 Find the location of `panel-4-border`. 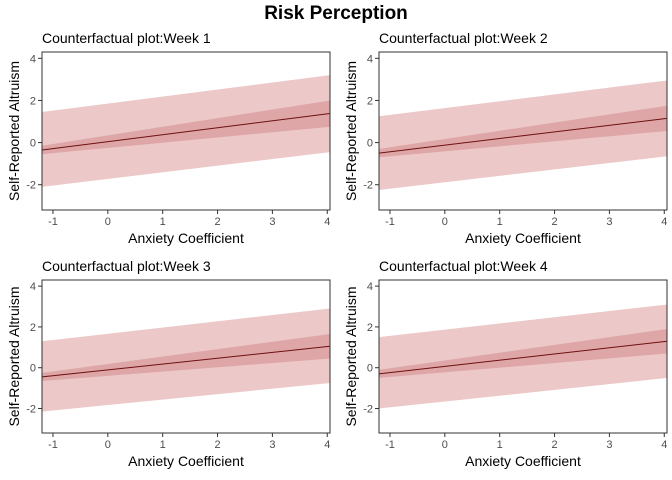

panel-4-border is located at coordinates (523, 356).